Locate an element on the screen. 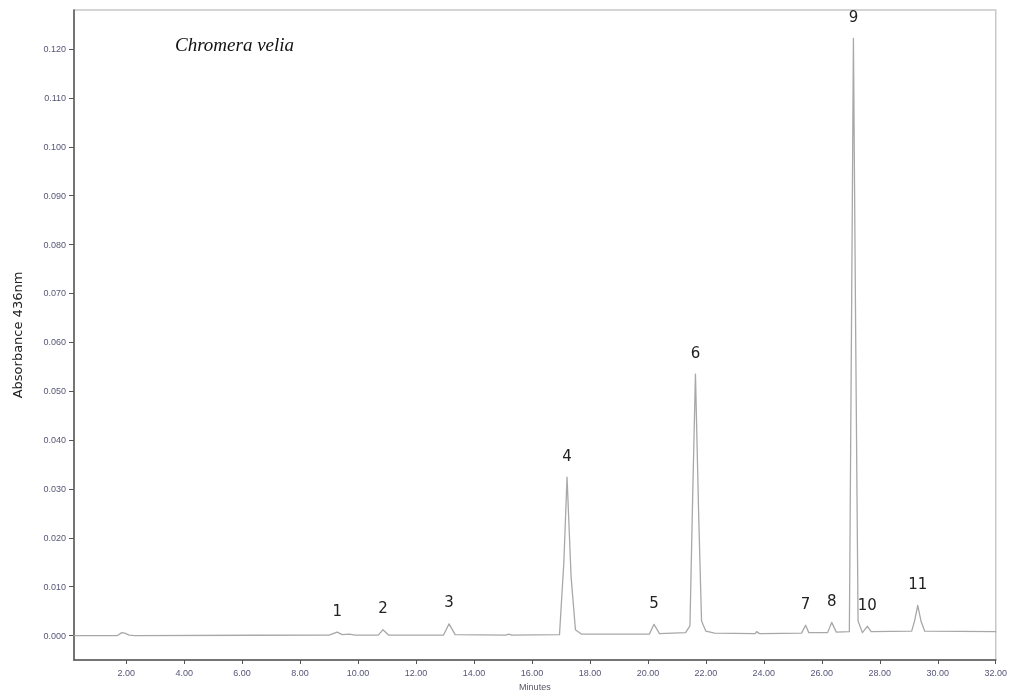 The width and height of the screenshot is (1010, 700). x-tick-label: 8.00 is located at coordinates (300, 672).